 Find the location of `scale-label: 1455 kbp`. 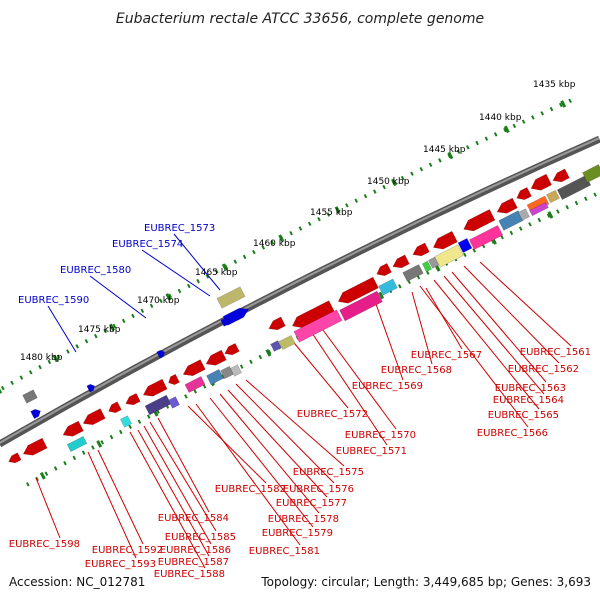

scale-label: 1455 kbp is located at coordinates (331, 213).